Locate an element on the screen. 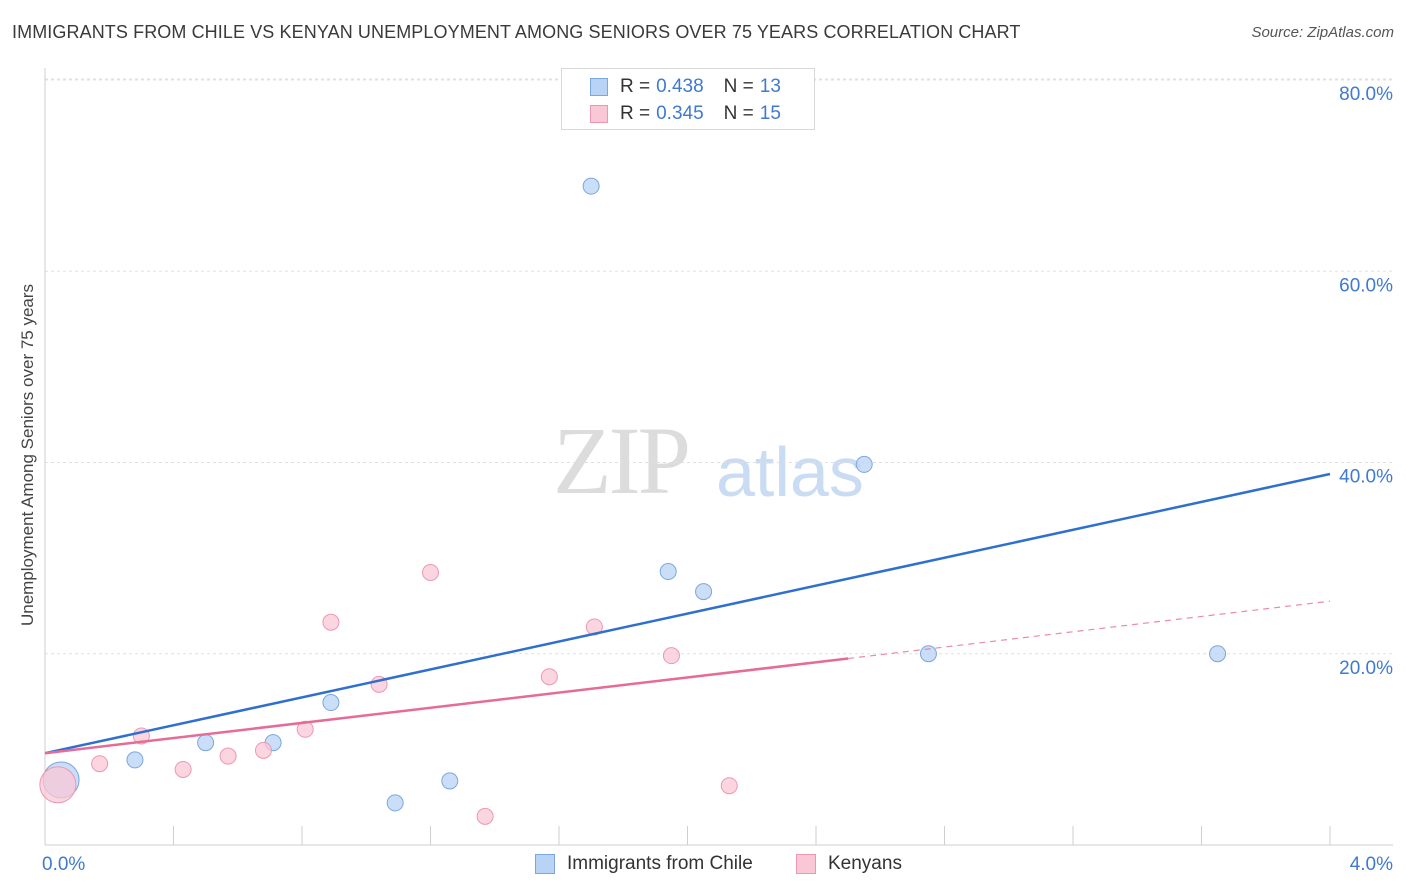 Image resolution: width=1406 pixels, height=892 pixels. legend-row-chile: R = 0.438 N = 13 is located at coordinates (671, 87).